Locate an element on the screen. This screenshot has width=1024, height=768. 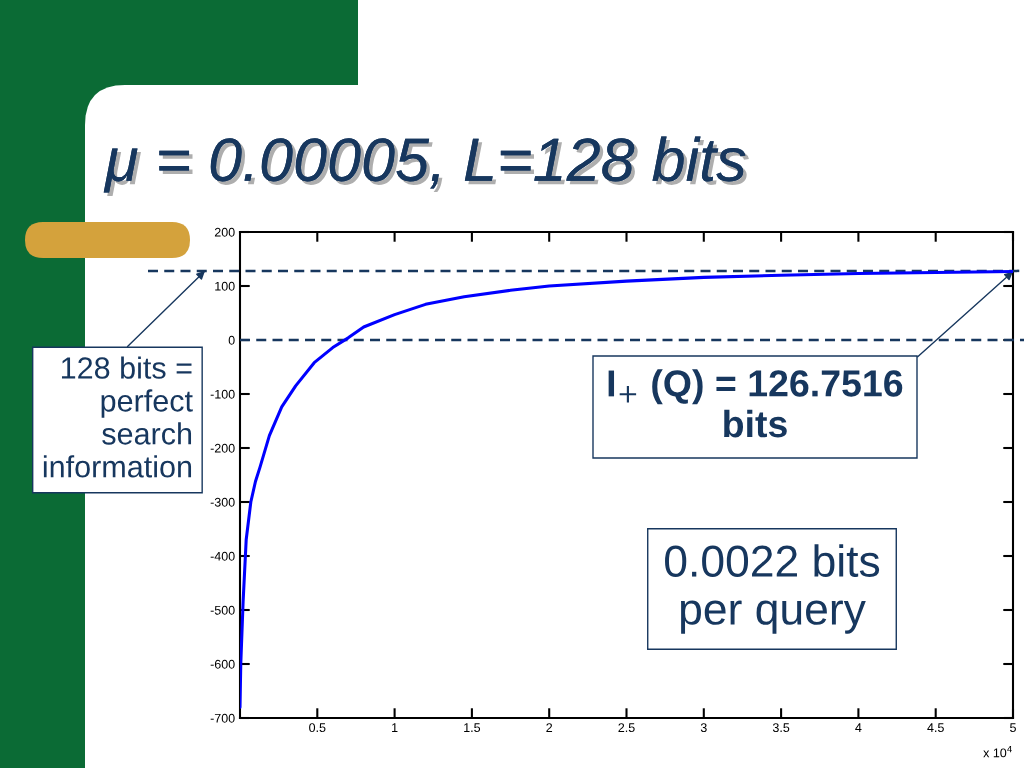
x-tick-label: 4 is located at coordinates (858, 727).